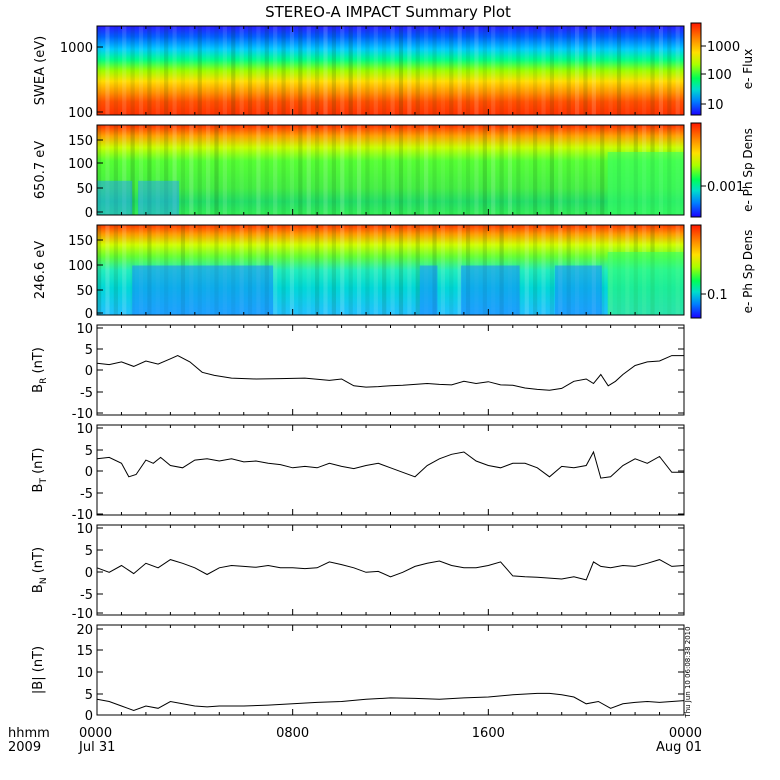  What do you see at coordinates (82, 414) in the screenshot?
I see `br-ytick-label: -10` at bounding box center [82, 414].